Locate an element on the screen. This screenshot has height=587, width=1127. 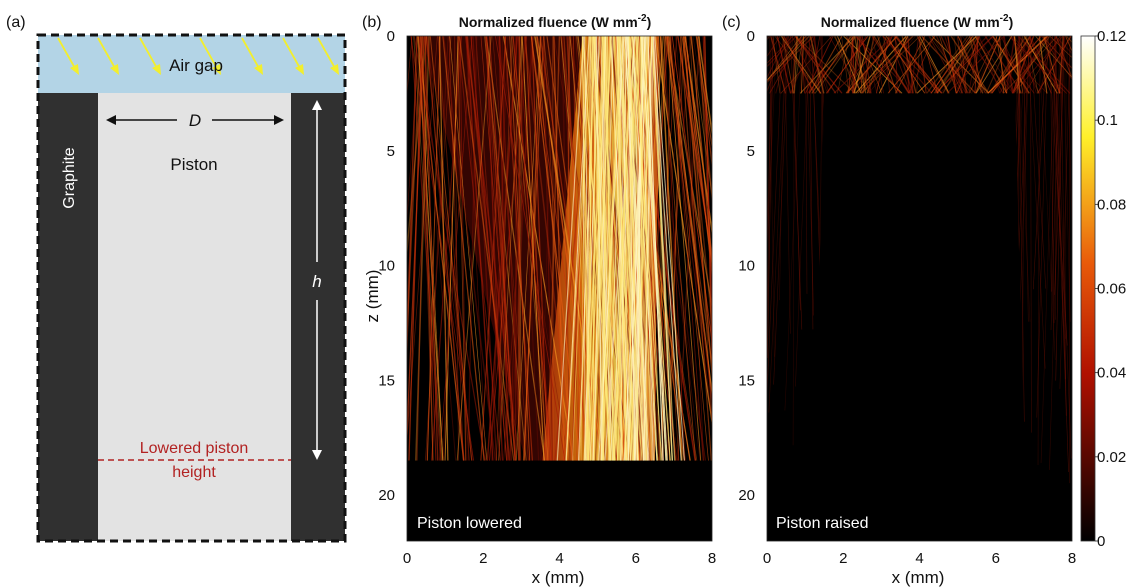
incident-ray is located at coordinates (209, 54).